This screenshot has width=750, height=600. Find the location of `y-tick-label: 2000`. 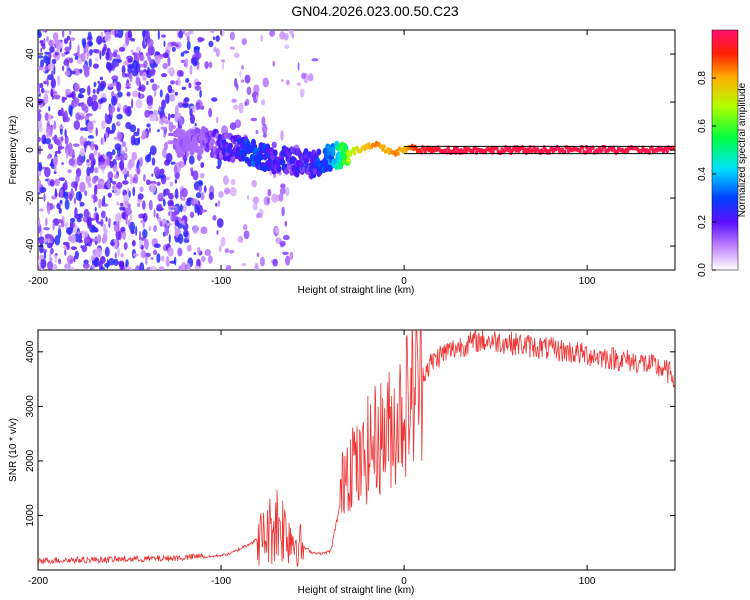

y-tick-label: 2000 is located at coordinates (30, 460).